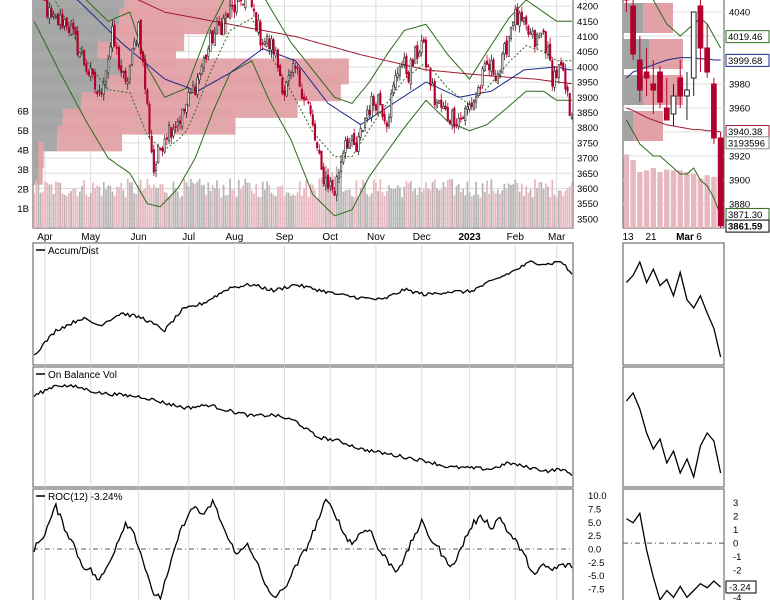  Describe the element at coordinates (285, 237) in the screenshot. I see `month-label: Sep` at that location.